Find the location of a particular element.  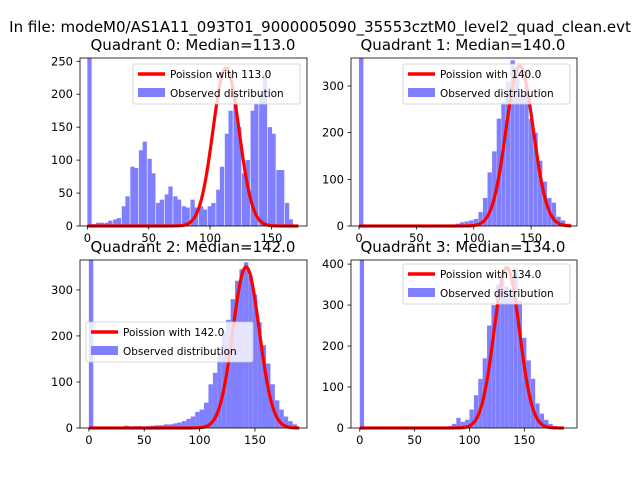

quadrant-2-legend-hist-label: Observed distribution is located at coordinates (180, 352).